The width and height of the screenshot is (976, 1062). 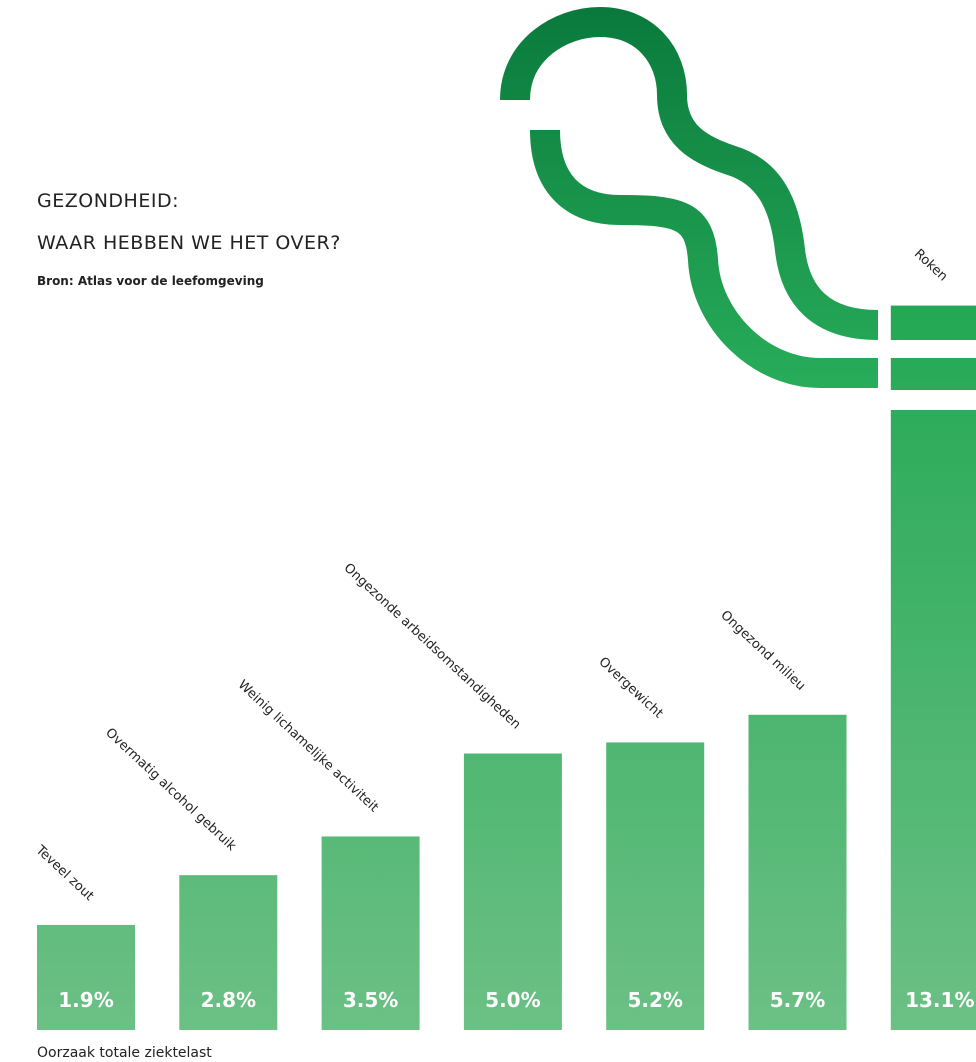 I want to click on category-label: Teveel zout, so click(x=64, y=873).